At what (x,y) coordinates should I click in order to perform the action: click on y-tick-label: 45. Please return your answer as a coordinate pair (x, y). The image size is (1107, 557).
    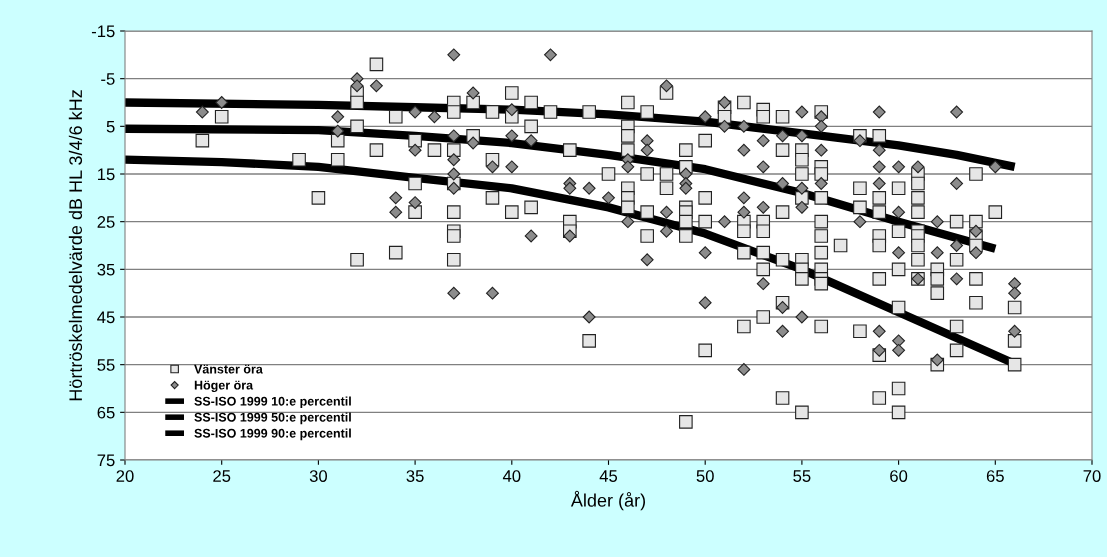
    Looking at the image, I should click on (106, 317).